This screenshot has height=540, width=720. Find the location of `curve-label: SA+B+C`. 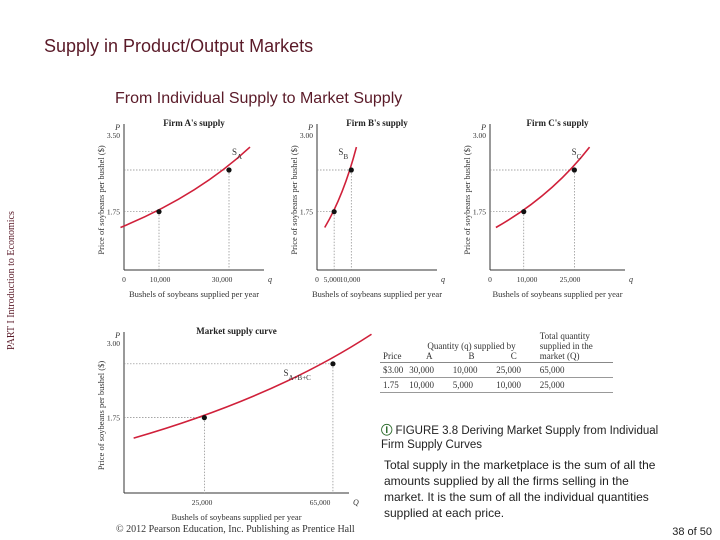

curve-label: SA+B+C is located at coordinates (298, 375).